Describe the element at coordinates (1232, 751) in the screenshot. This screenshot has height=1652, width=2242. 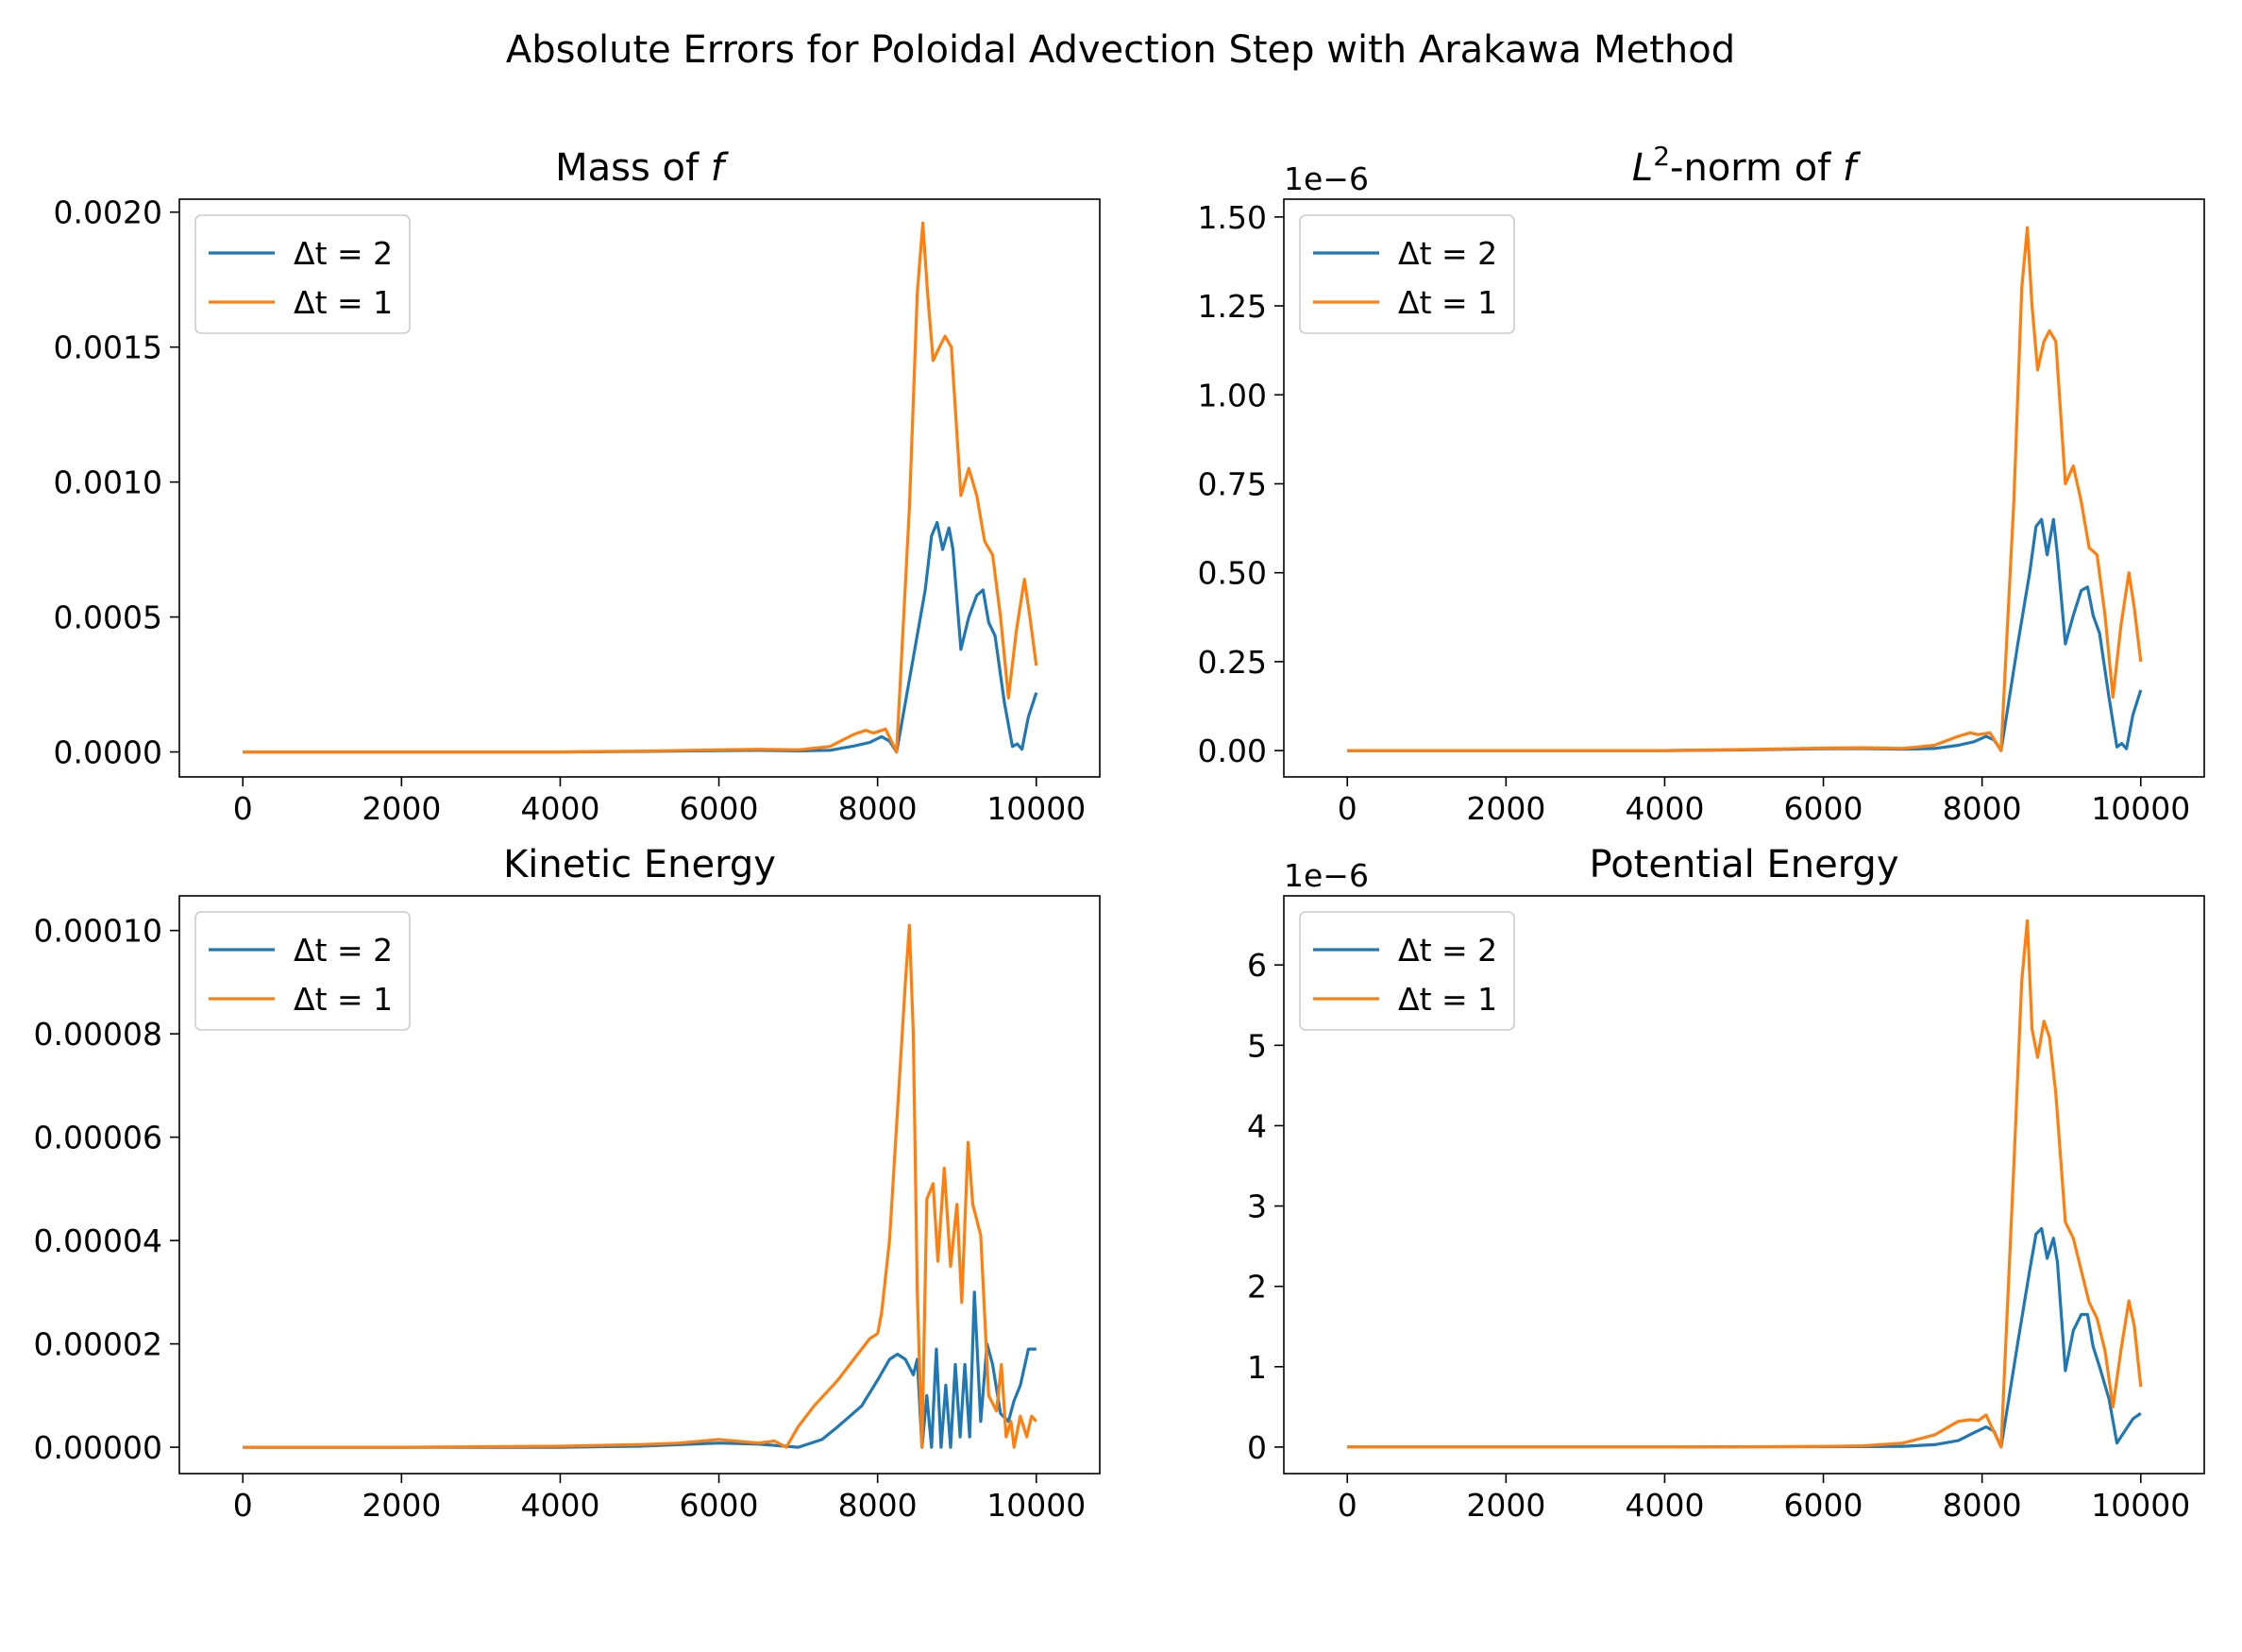
I see `y-tick-label: 0.00` at that location.